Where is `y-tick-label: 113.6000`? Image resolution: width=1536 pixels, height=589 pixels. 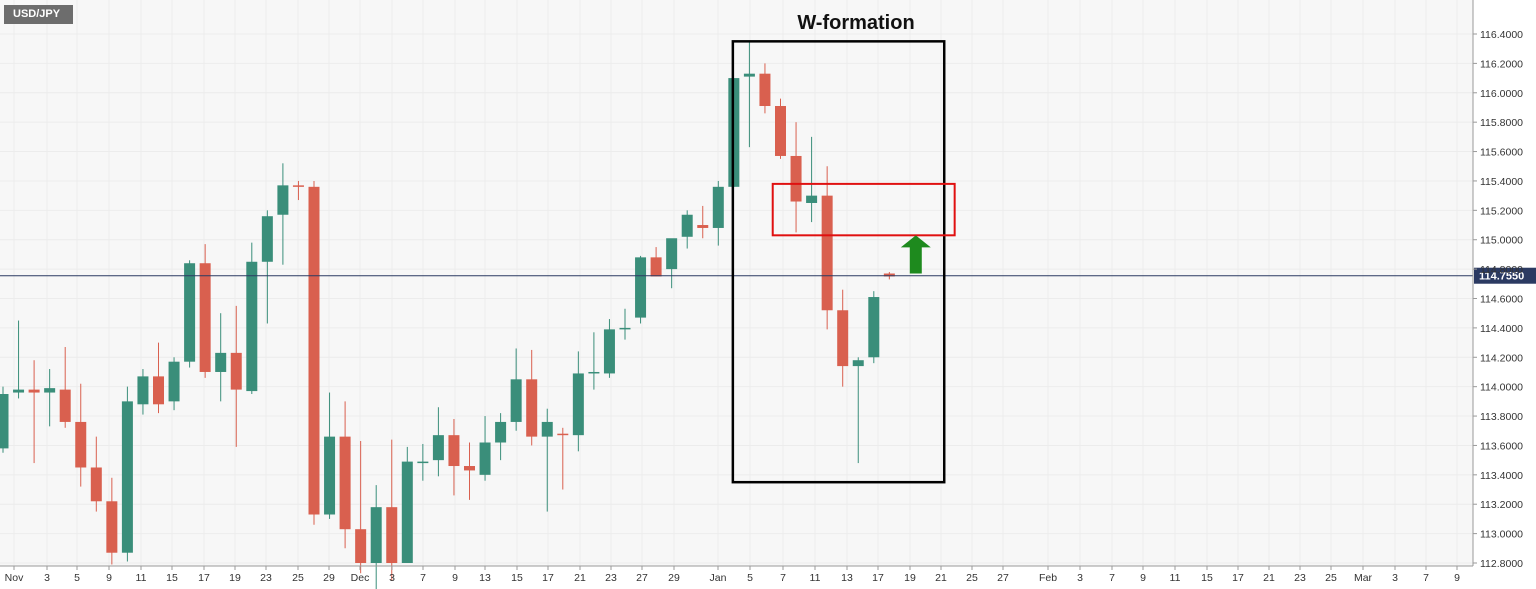
y-tick-label: 113.6000 is located at coordinates (1501, 446).